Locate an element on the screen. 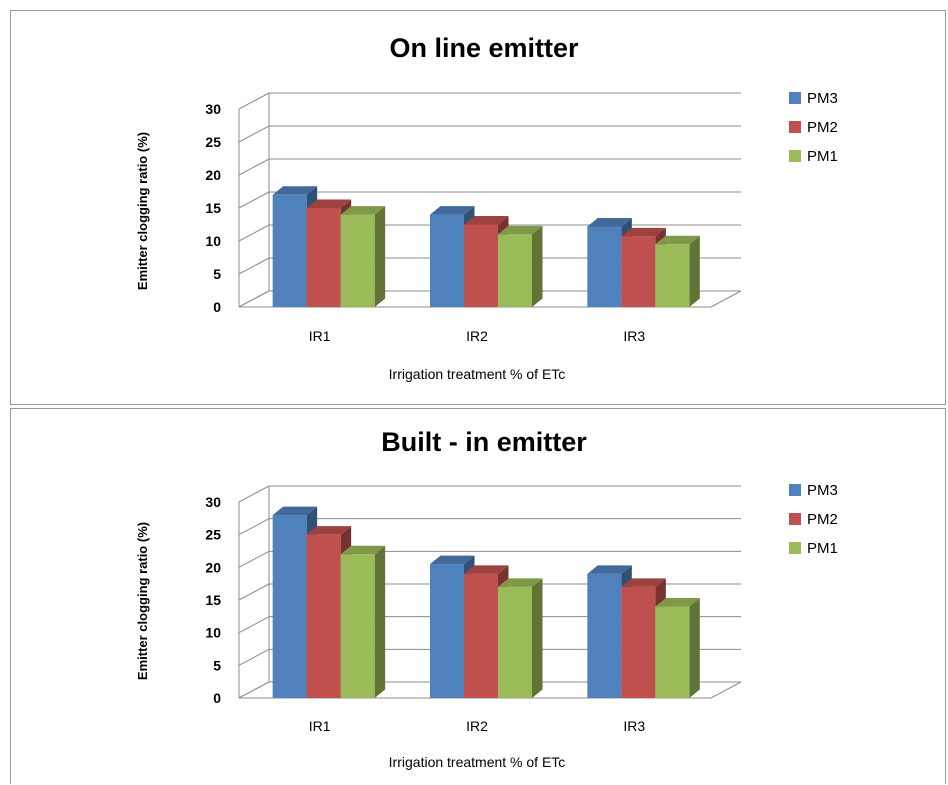  chart-title: On line emitter is located at coordinates (484, 48).